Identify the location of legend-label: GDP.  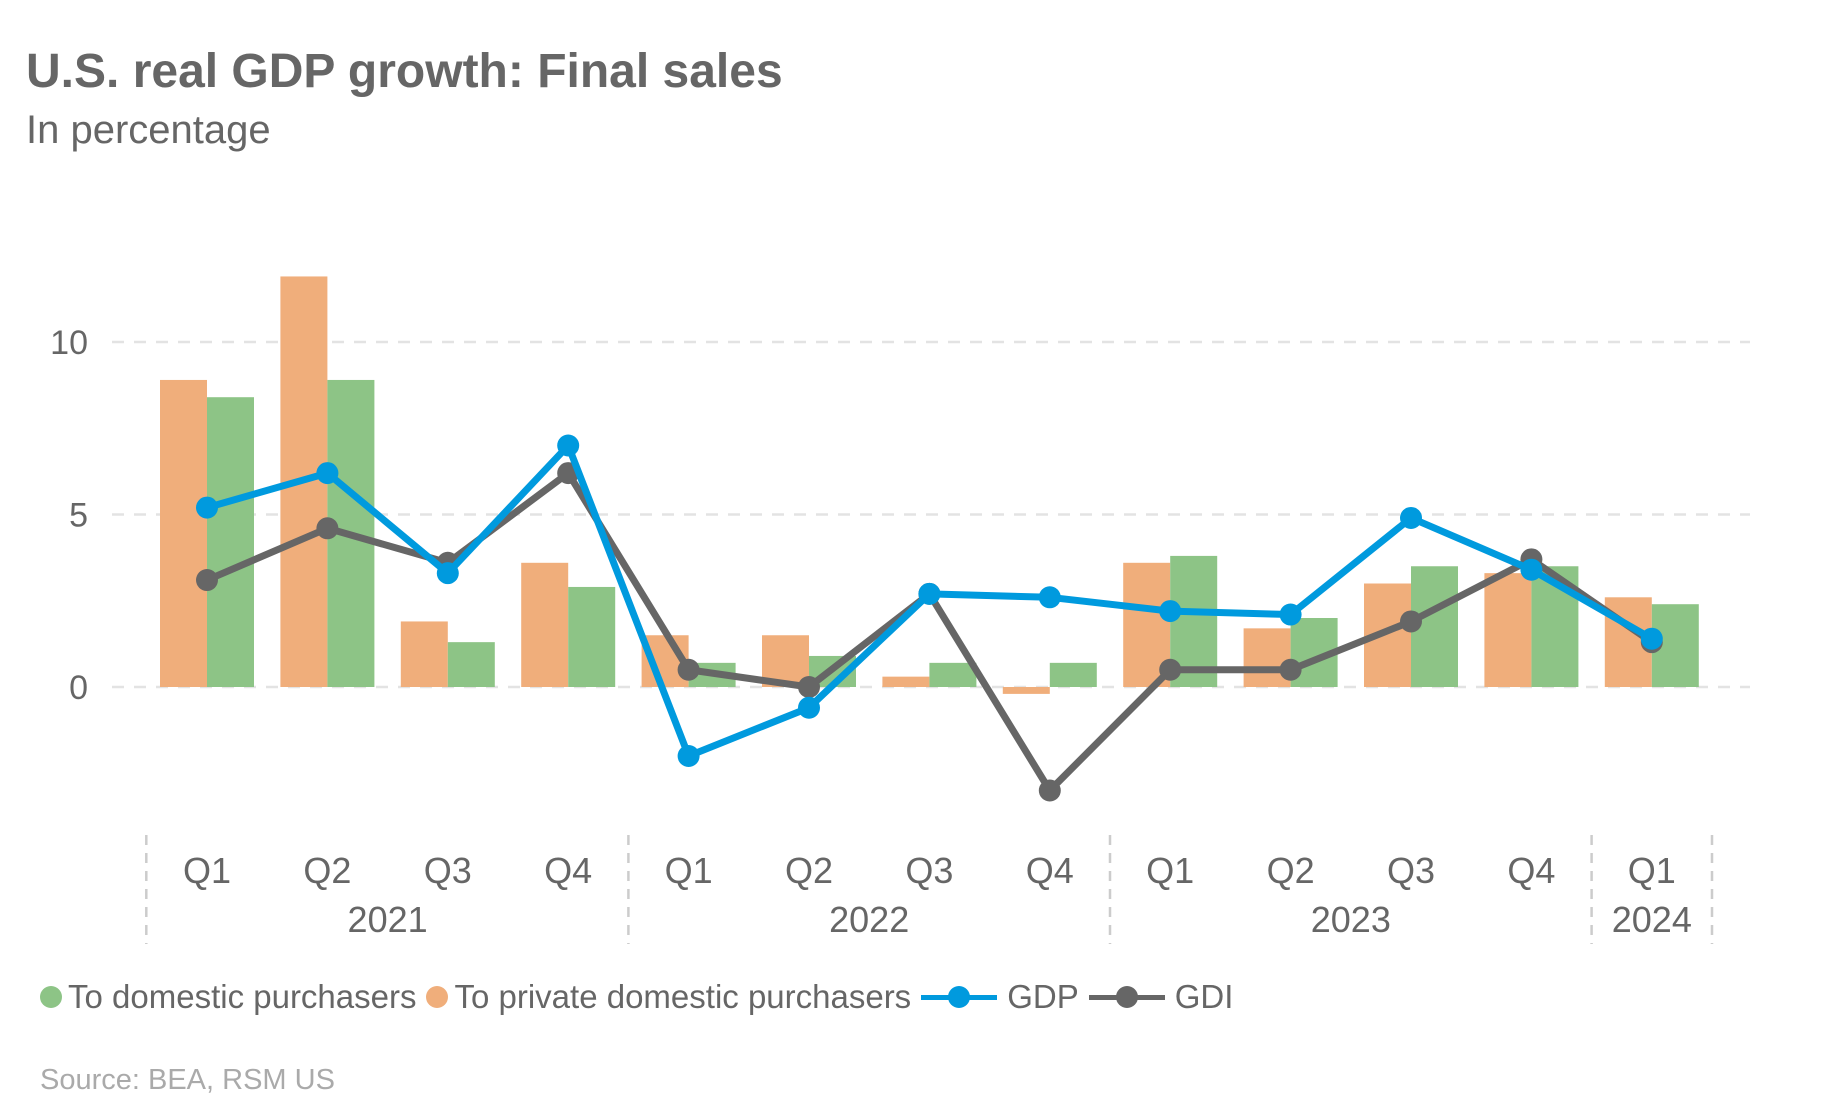
(1043, 996).